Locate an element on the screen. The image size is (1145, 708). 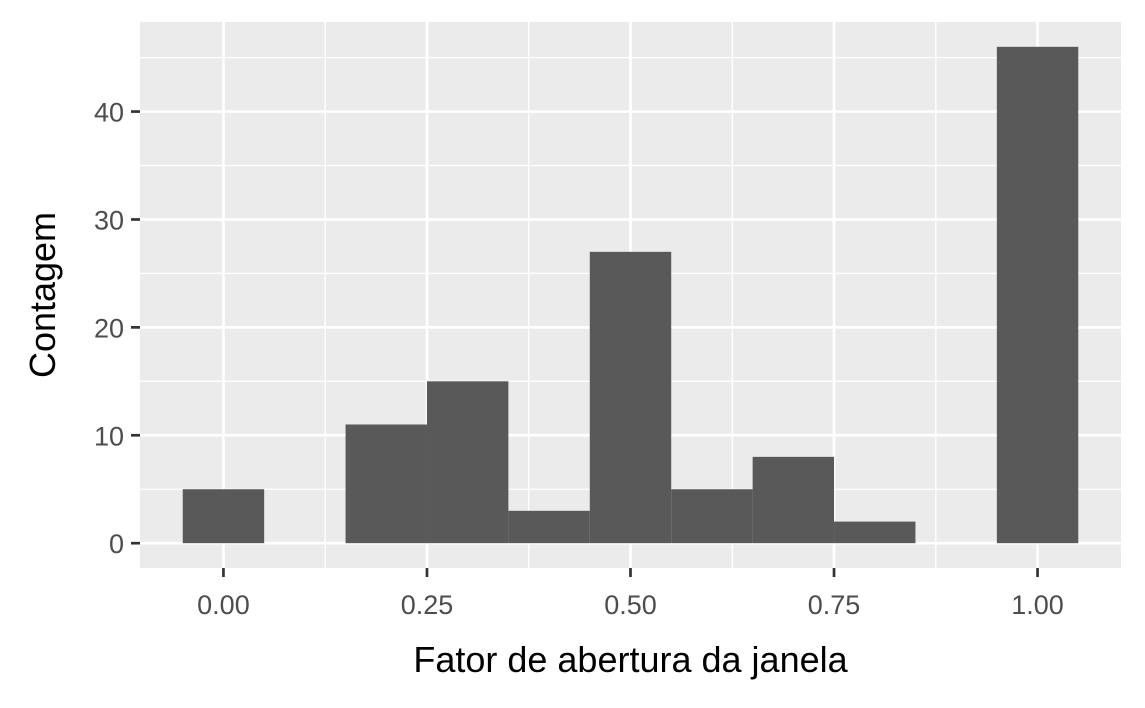
x-tick-label: 0.25 is located at coordinates (427, 605).